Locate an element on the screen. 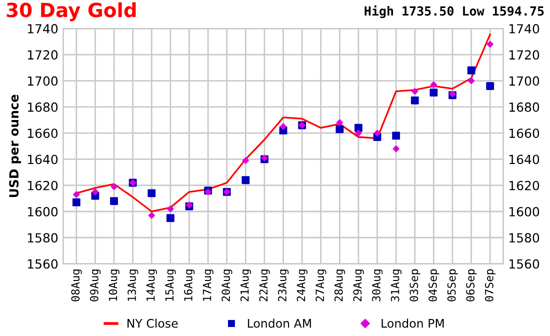 This screenshot has height=336, width=550. x-tick-label: 16Aug is located at coordinates (189, 285).